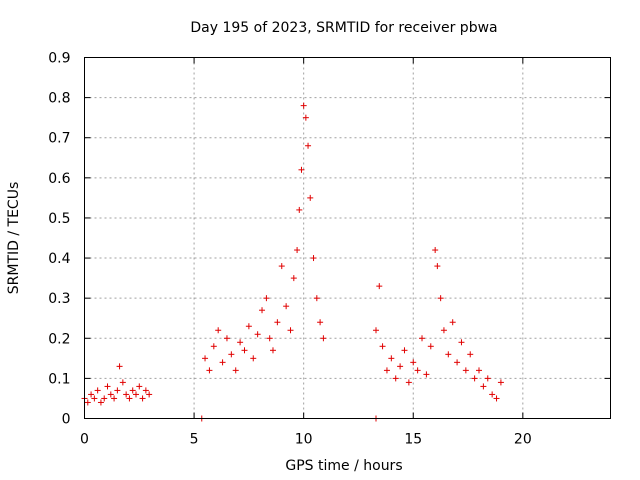 The width and height of the screenshot is (640, 480). I want to click on x-tick-label: 15, so click(413, 440).